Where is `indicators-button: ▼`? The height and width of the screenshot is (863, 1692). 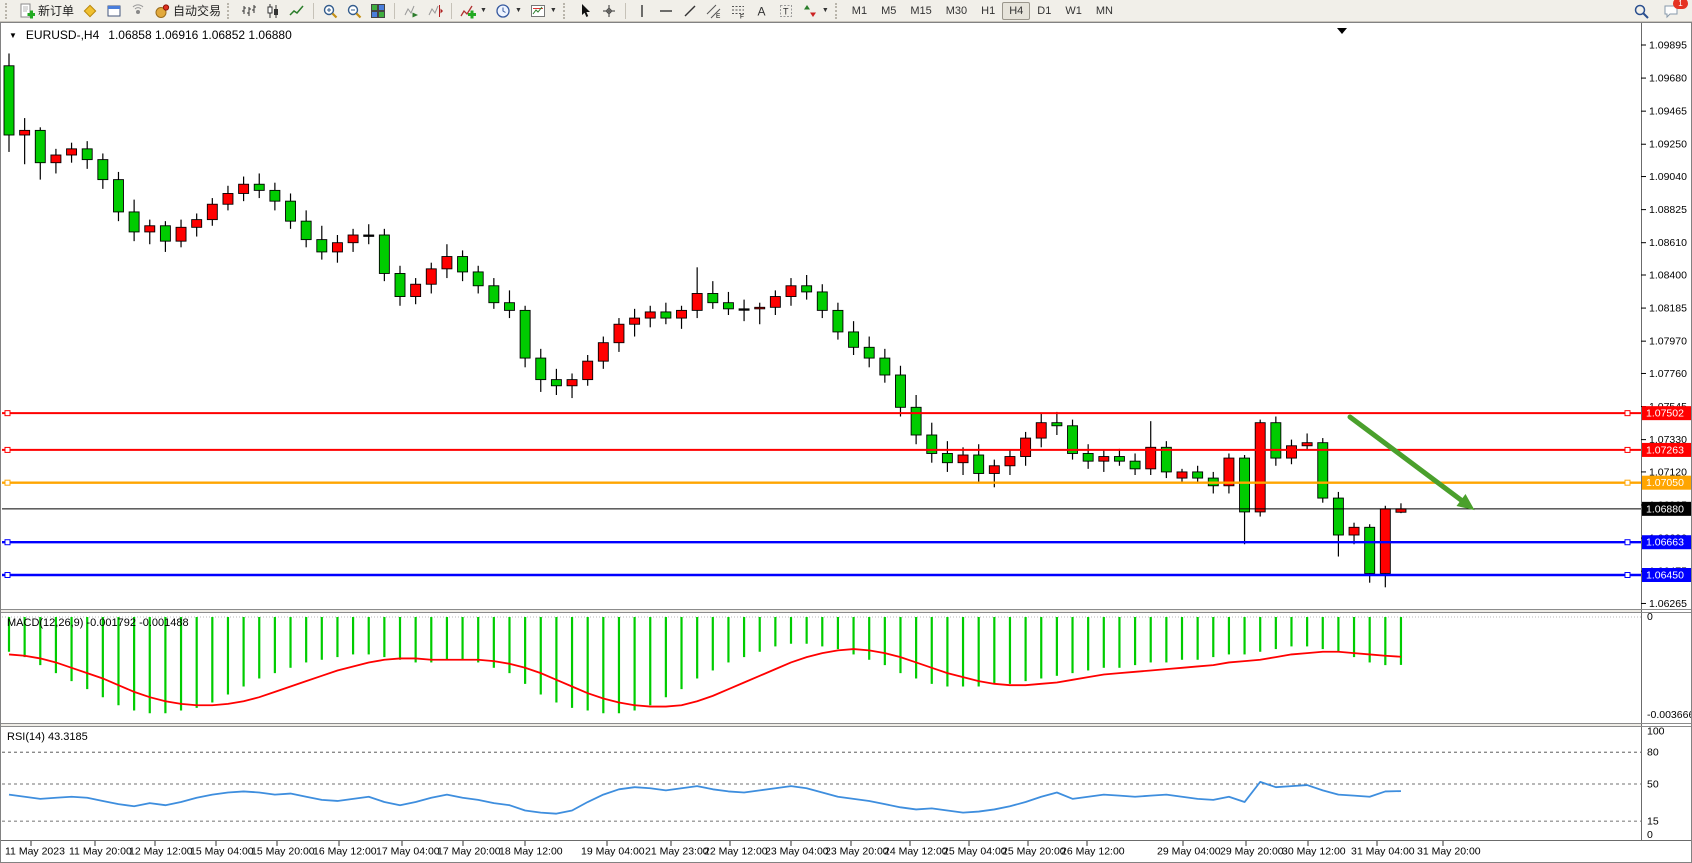 indicators-button: ▼ is located at coordinates (473, 11).